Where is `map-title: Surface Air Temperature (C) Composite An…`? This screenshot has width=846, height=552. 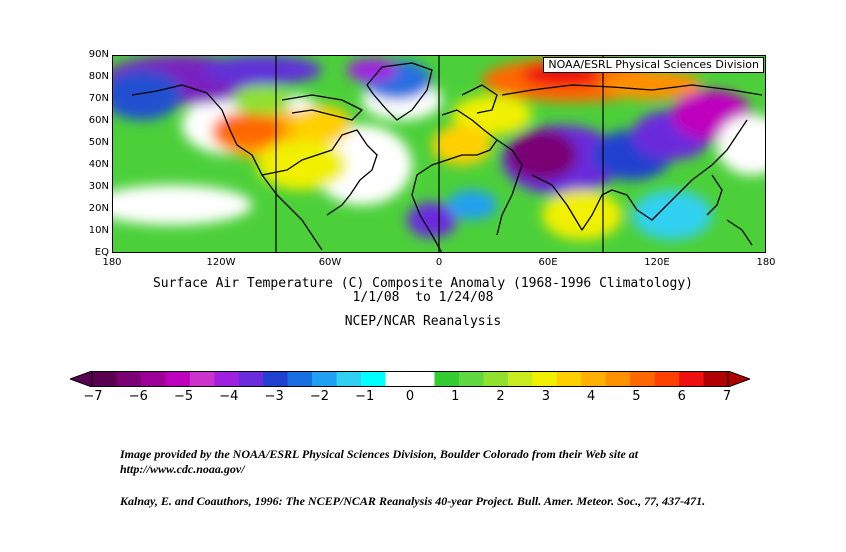
map-title: Surface Air Temperature (C) Composite An… is located at coordinates (423, 283).